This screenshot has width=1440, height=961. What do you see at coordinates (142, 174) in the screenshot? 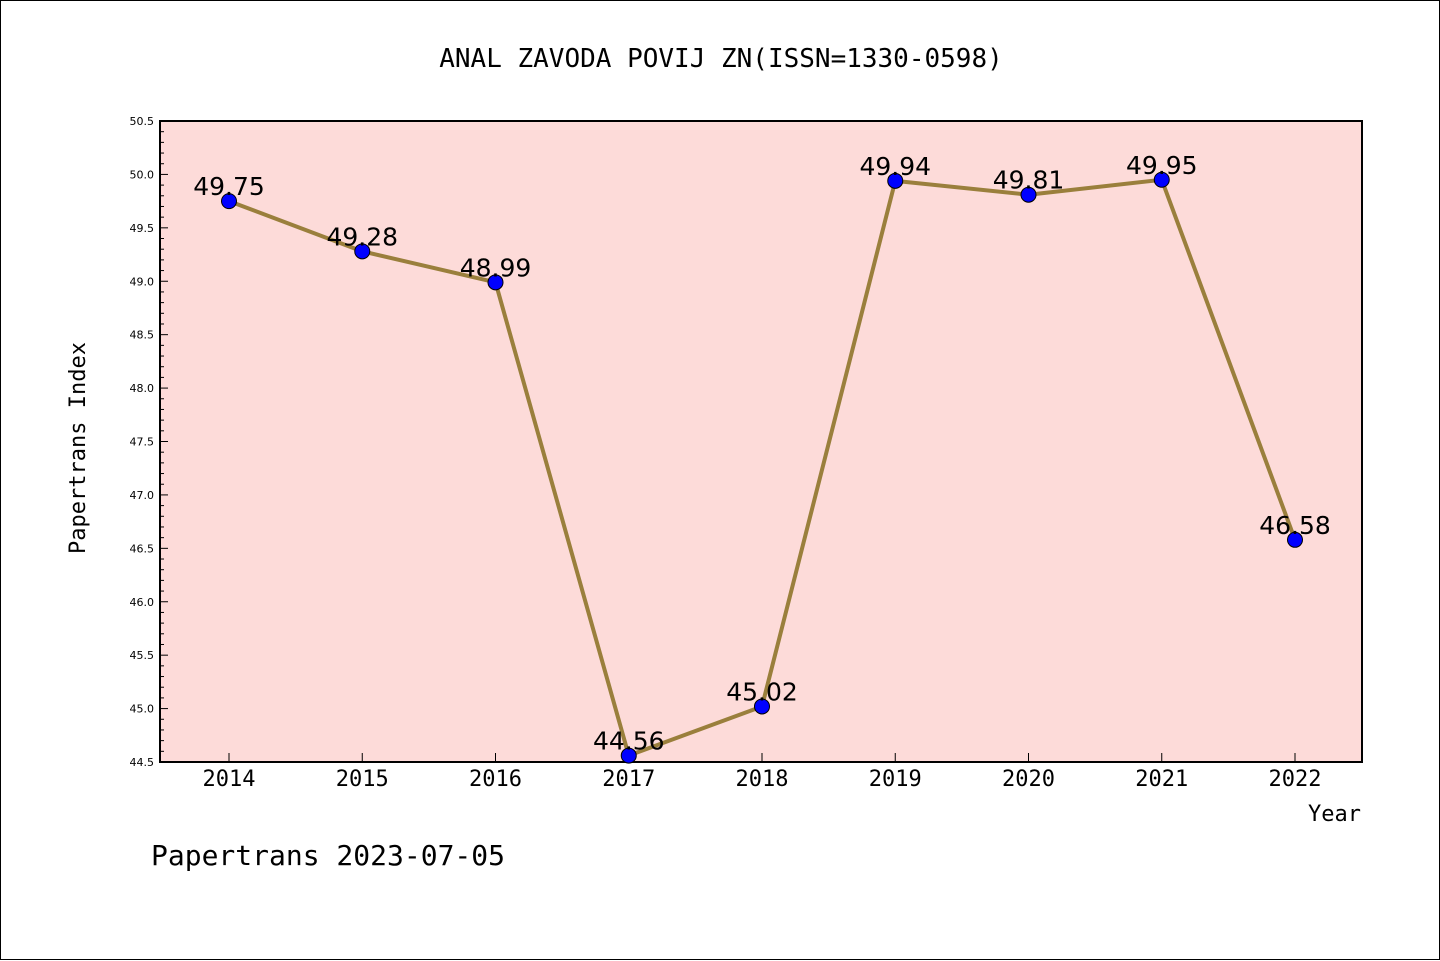
I see `y-tick-label: 50.0` at bounding box center [142, 174].